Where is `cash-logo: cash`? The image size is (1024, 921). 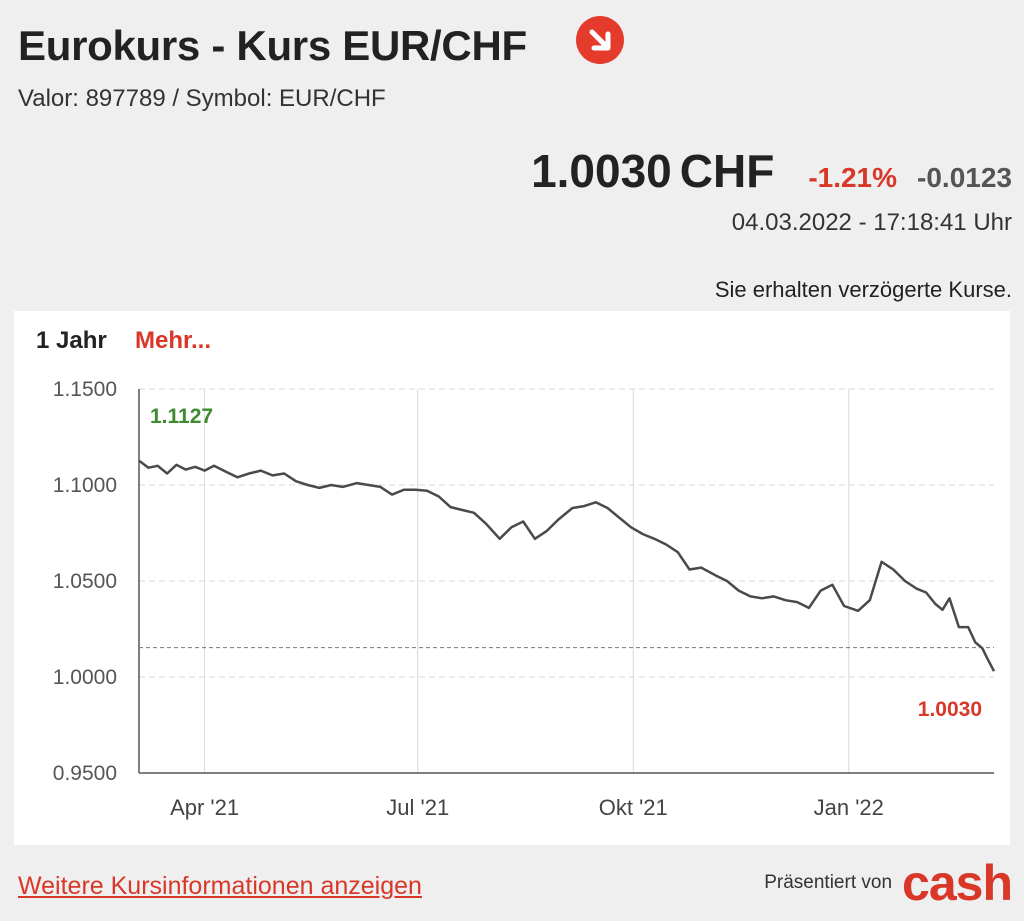
cash-logo: cash is located at coordinates (957, 883).